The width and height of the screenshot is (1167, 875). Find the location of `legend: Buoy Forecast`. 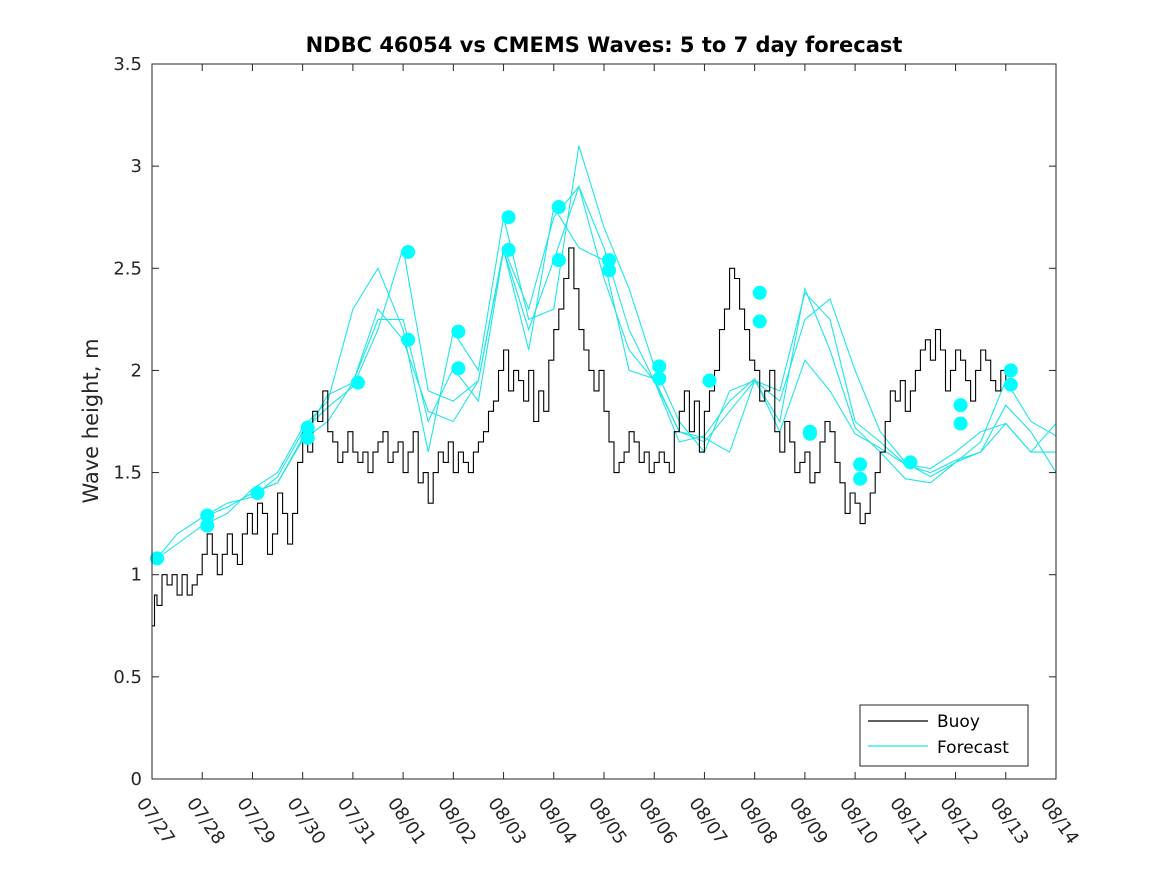

legend: Buoy Forecast is located at coordinates (944, 735).